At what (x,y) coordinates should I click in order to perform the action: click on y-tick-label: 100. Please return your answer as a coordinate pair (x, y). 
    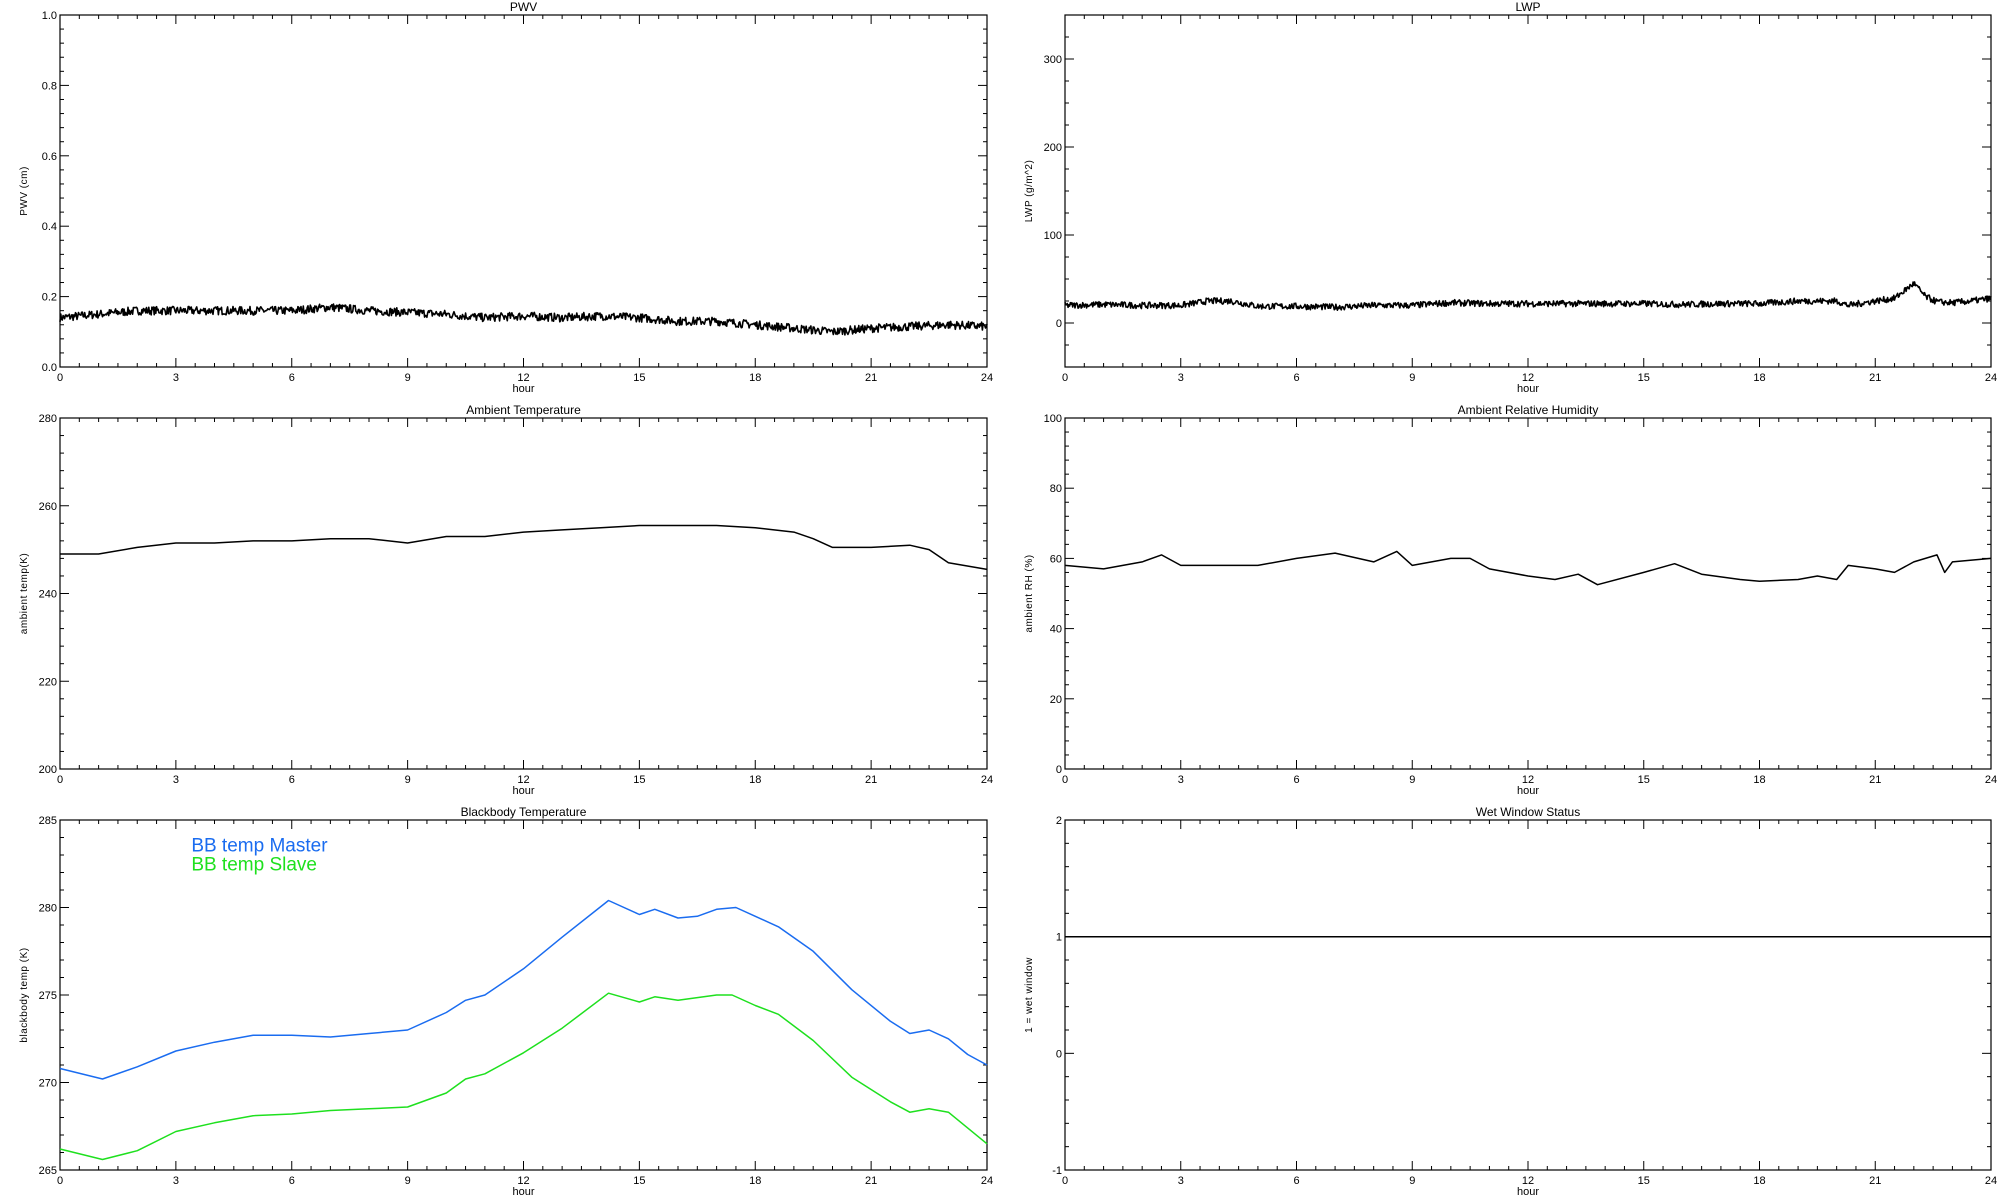
    Looking at the image, I should click on (1053, 236).